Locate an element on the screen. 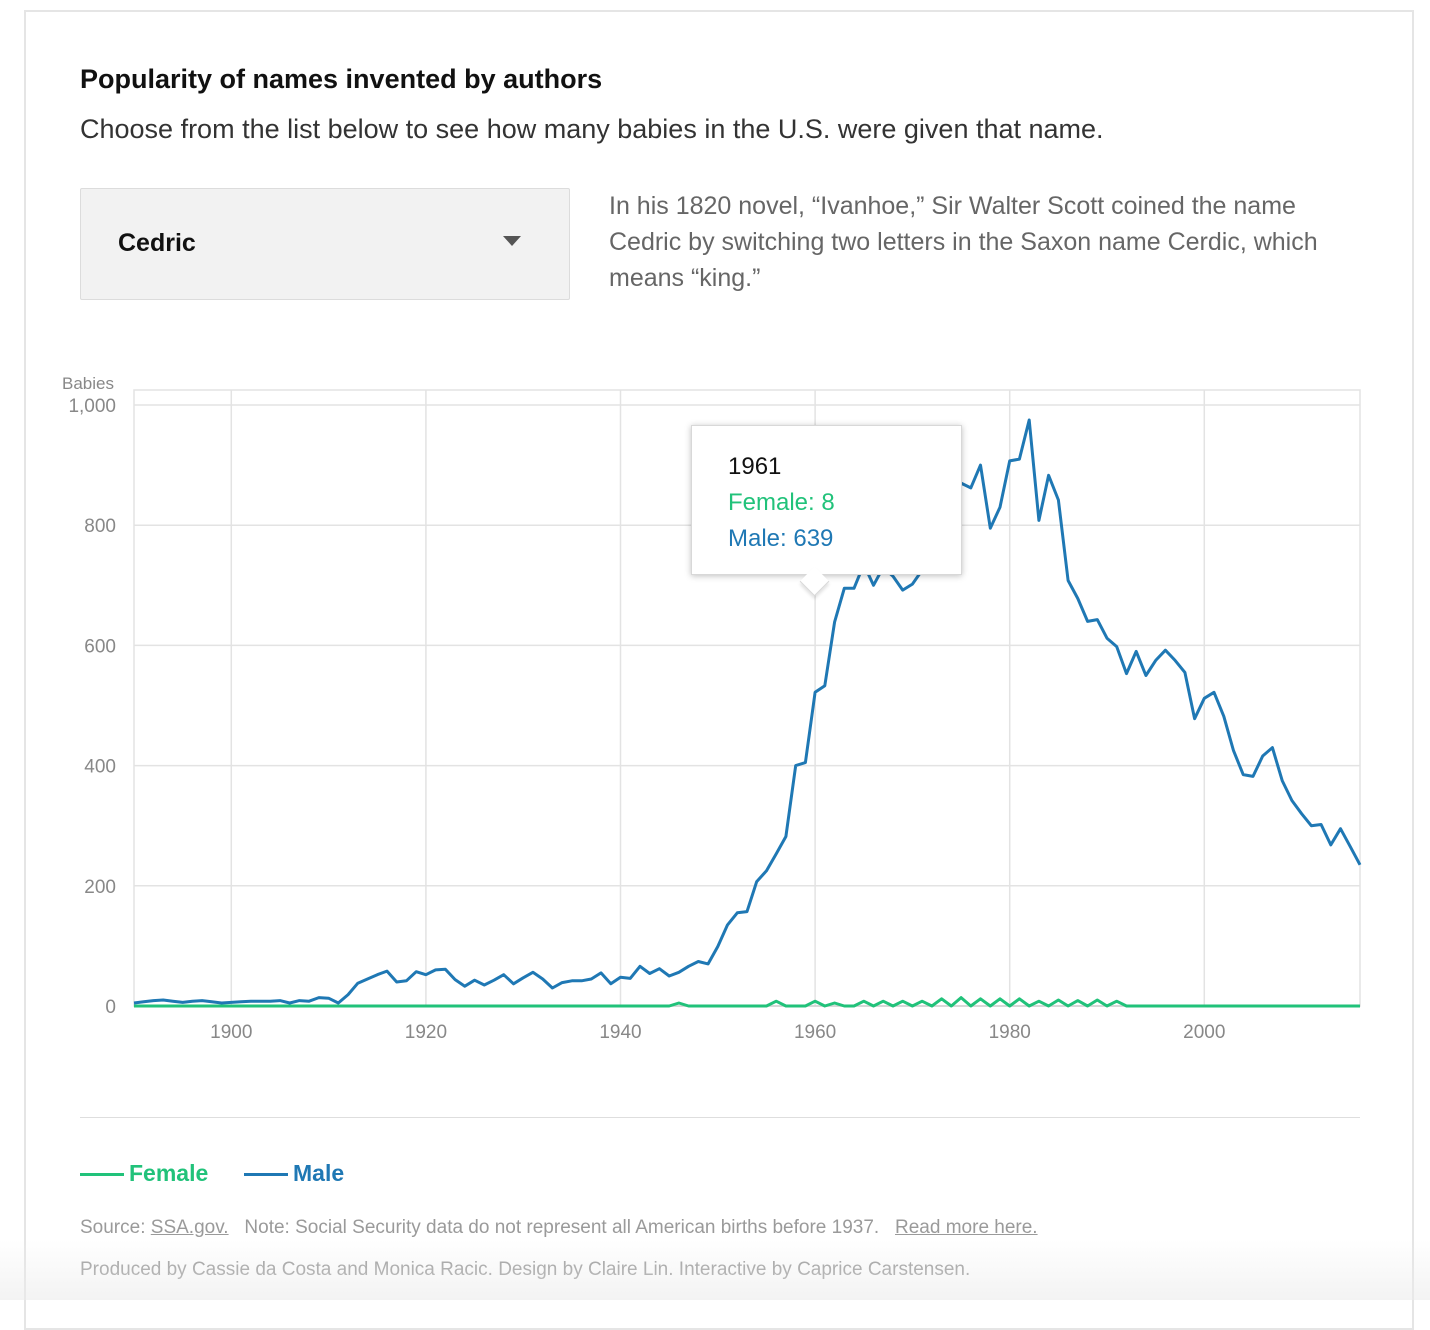 The width and height of the screenshot is (1430, 1330). x-tick-label: 2000 is located at coordinates (1204, 1032).